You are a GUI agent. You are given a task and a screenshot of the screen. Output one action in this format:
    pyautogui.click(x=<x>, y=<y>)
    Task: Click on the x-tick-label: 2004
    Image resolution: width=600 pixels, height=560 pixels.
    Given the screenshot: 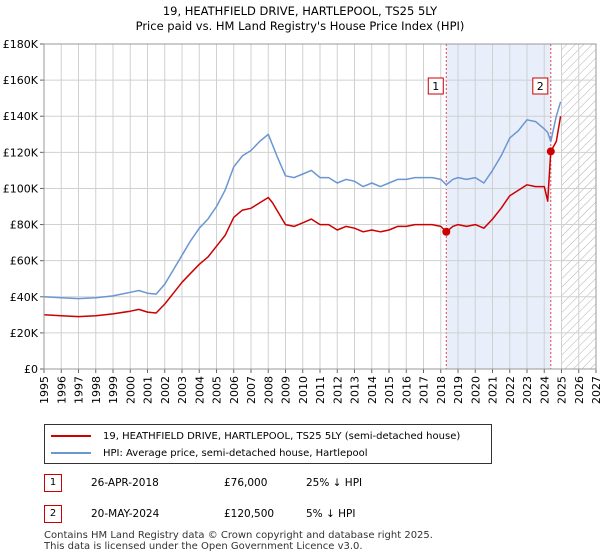 What is the action you would take?
    pyautogui.click(x=199, y=390)
    